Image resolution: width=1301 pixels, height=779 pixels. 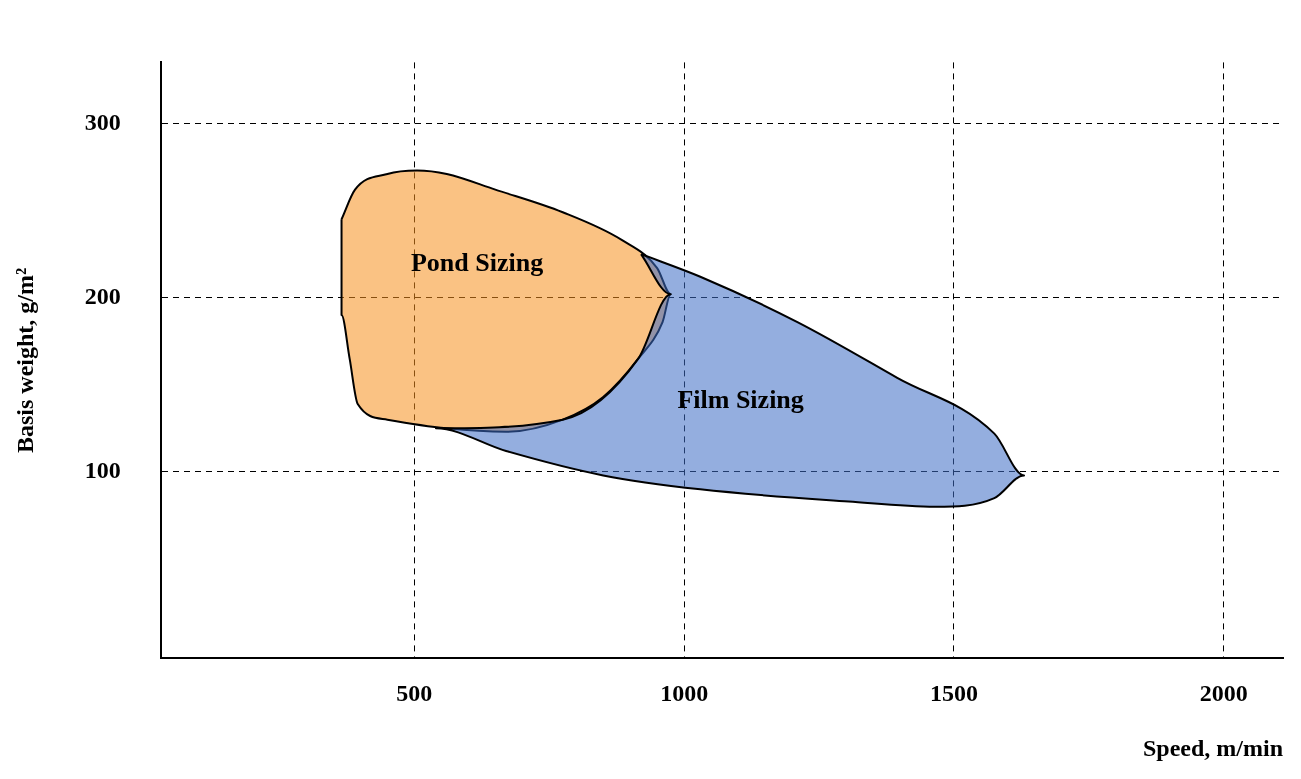 I want to click on x-tick-label: 1000, so click(x=684, y=693).